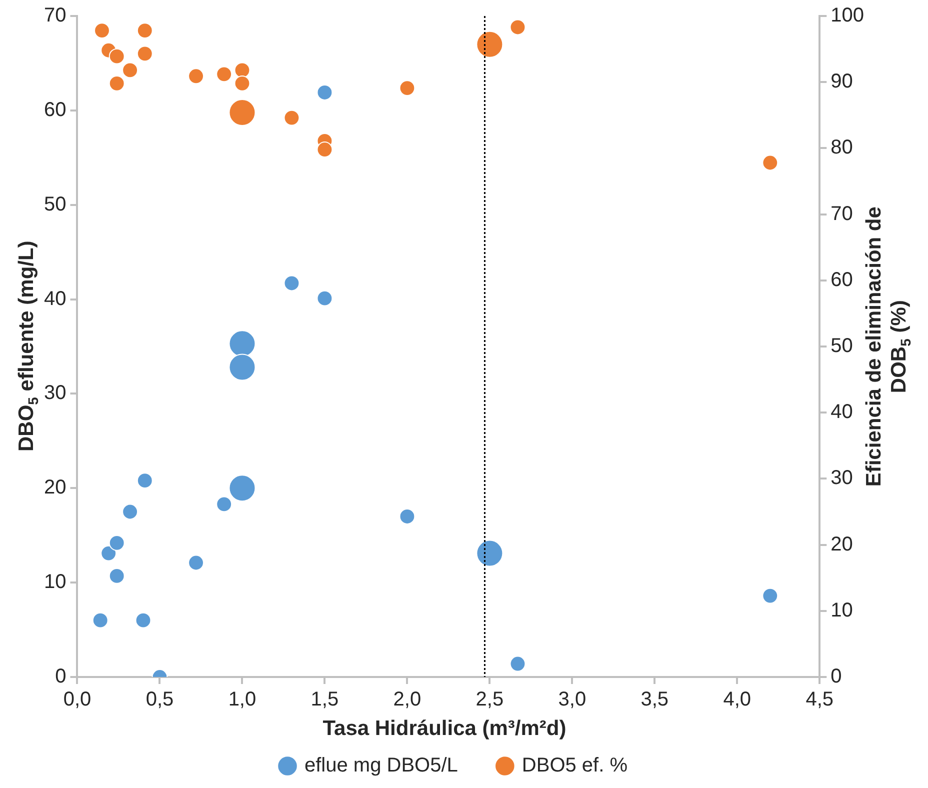 This screenshot has height=788, width=928. Describe the element at coordinates (324, 699) in the screenshot. I see `x-tick-label: 1,5` at that location.